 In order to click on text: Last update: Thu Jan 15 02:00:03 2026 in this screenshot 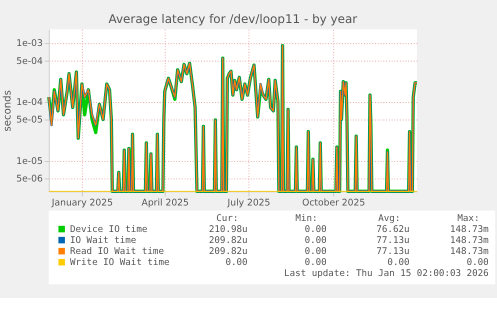, I will do `click(386, 274)`.